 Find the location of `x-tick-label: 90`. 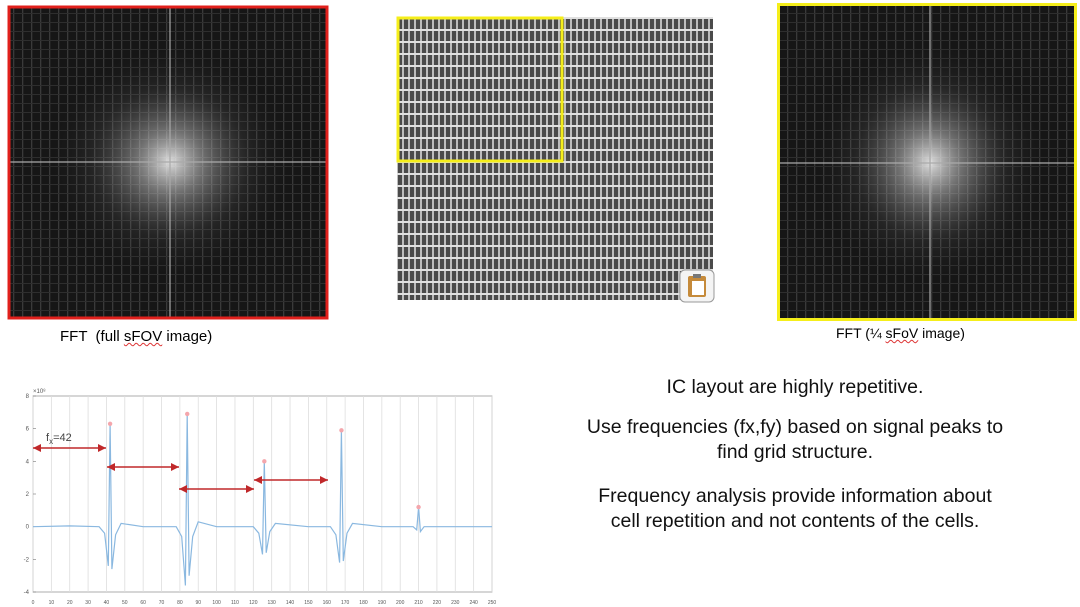

x-tick-label: 90 is located at coordinates (198, 603).